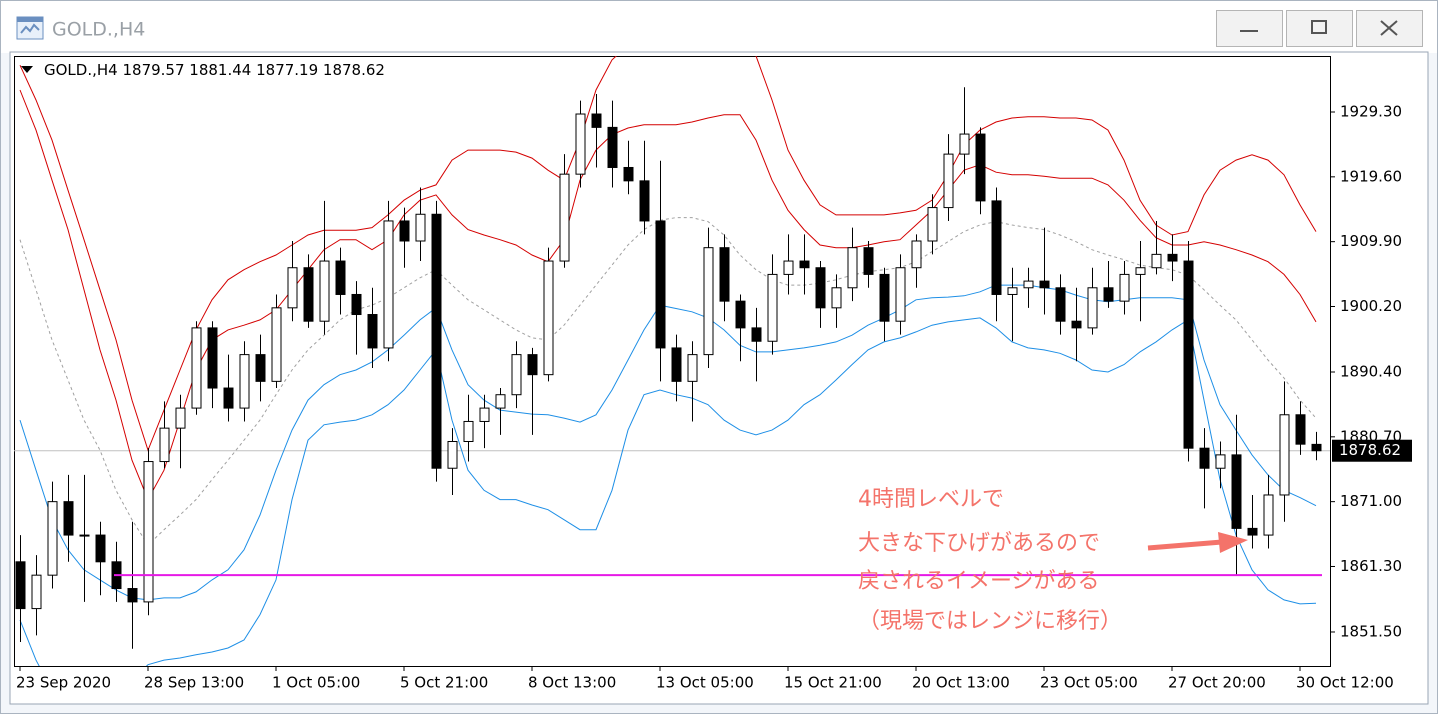 This screenshot has width=1438, height=718. Describe the element at coordinates (1370, 450) in the screenshot. I see `price-tag-label: 1878.62` at that location.